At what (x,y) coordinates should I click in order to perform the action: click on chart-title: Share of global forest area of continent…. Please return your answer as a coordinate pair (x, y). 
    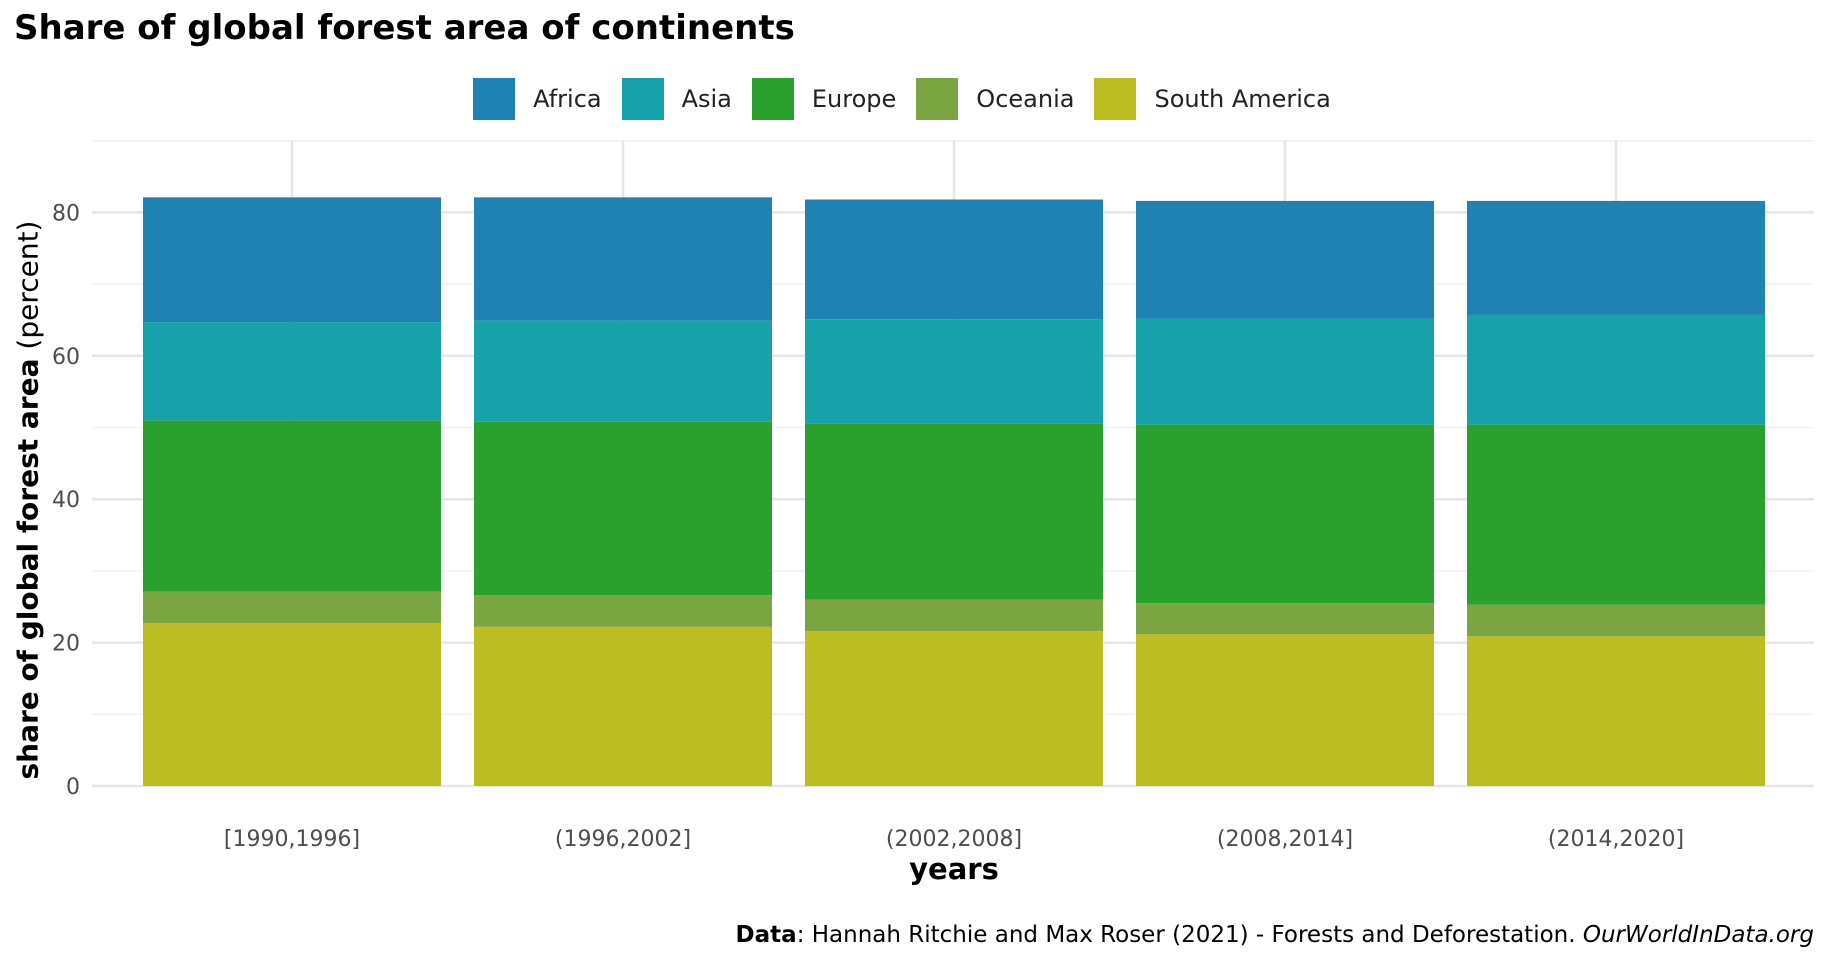
    Looking at the image, I should click on (404, 28).